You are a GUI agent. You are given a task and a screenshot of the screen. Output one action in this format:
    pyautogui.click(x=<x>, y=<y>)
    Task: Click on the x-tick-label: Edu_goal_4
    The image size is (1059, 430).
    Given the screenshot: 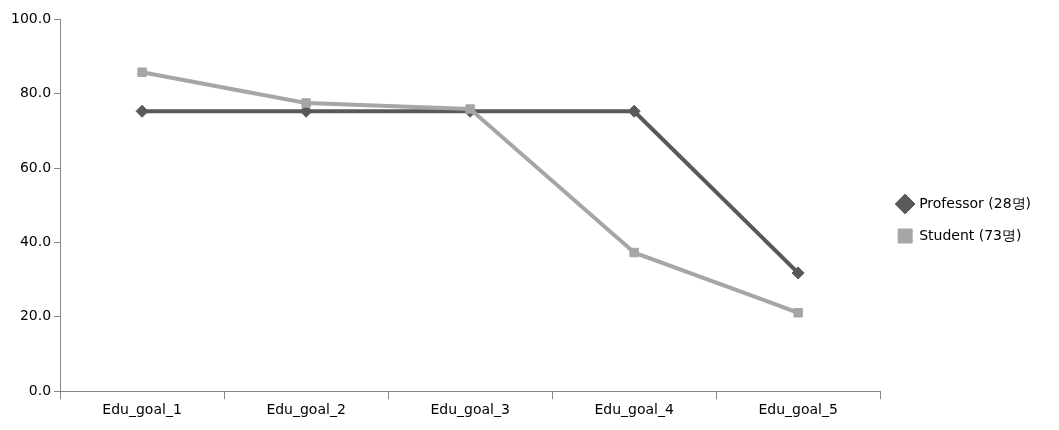 What is the action you would take?
    pyautogui.click(x=634, y=409)
    